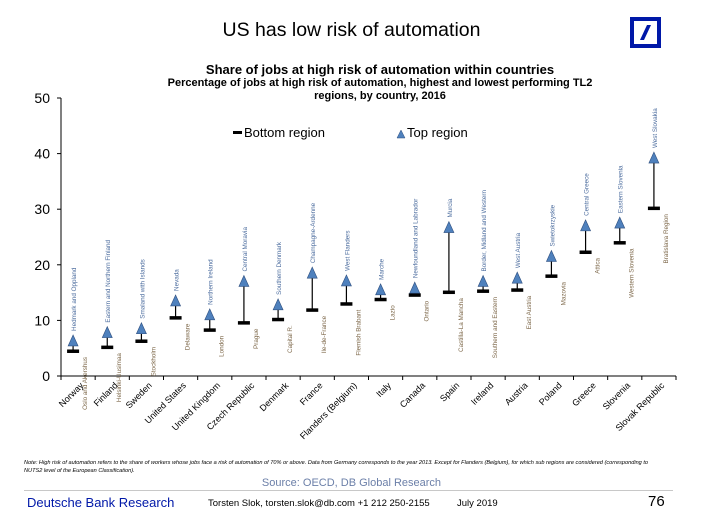 This screenshot has width=703, height=526. I want to click on y-tick-label: 10, so click(42, 320).